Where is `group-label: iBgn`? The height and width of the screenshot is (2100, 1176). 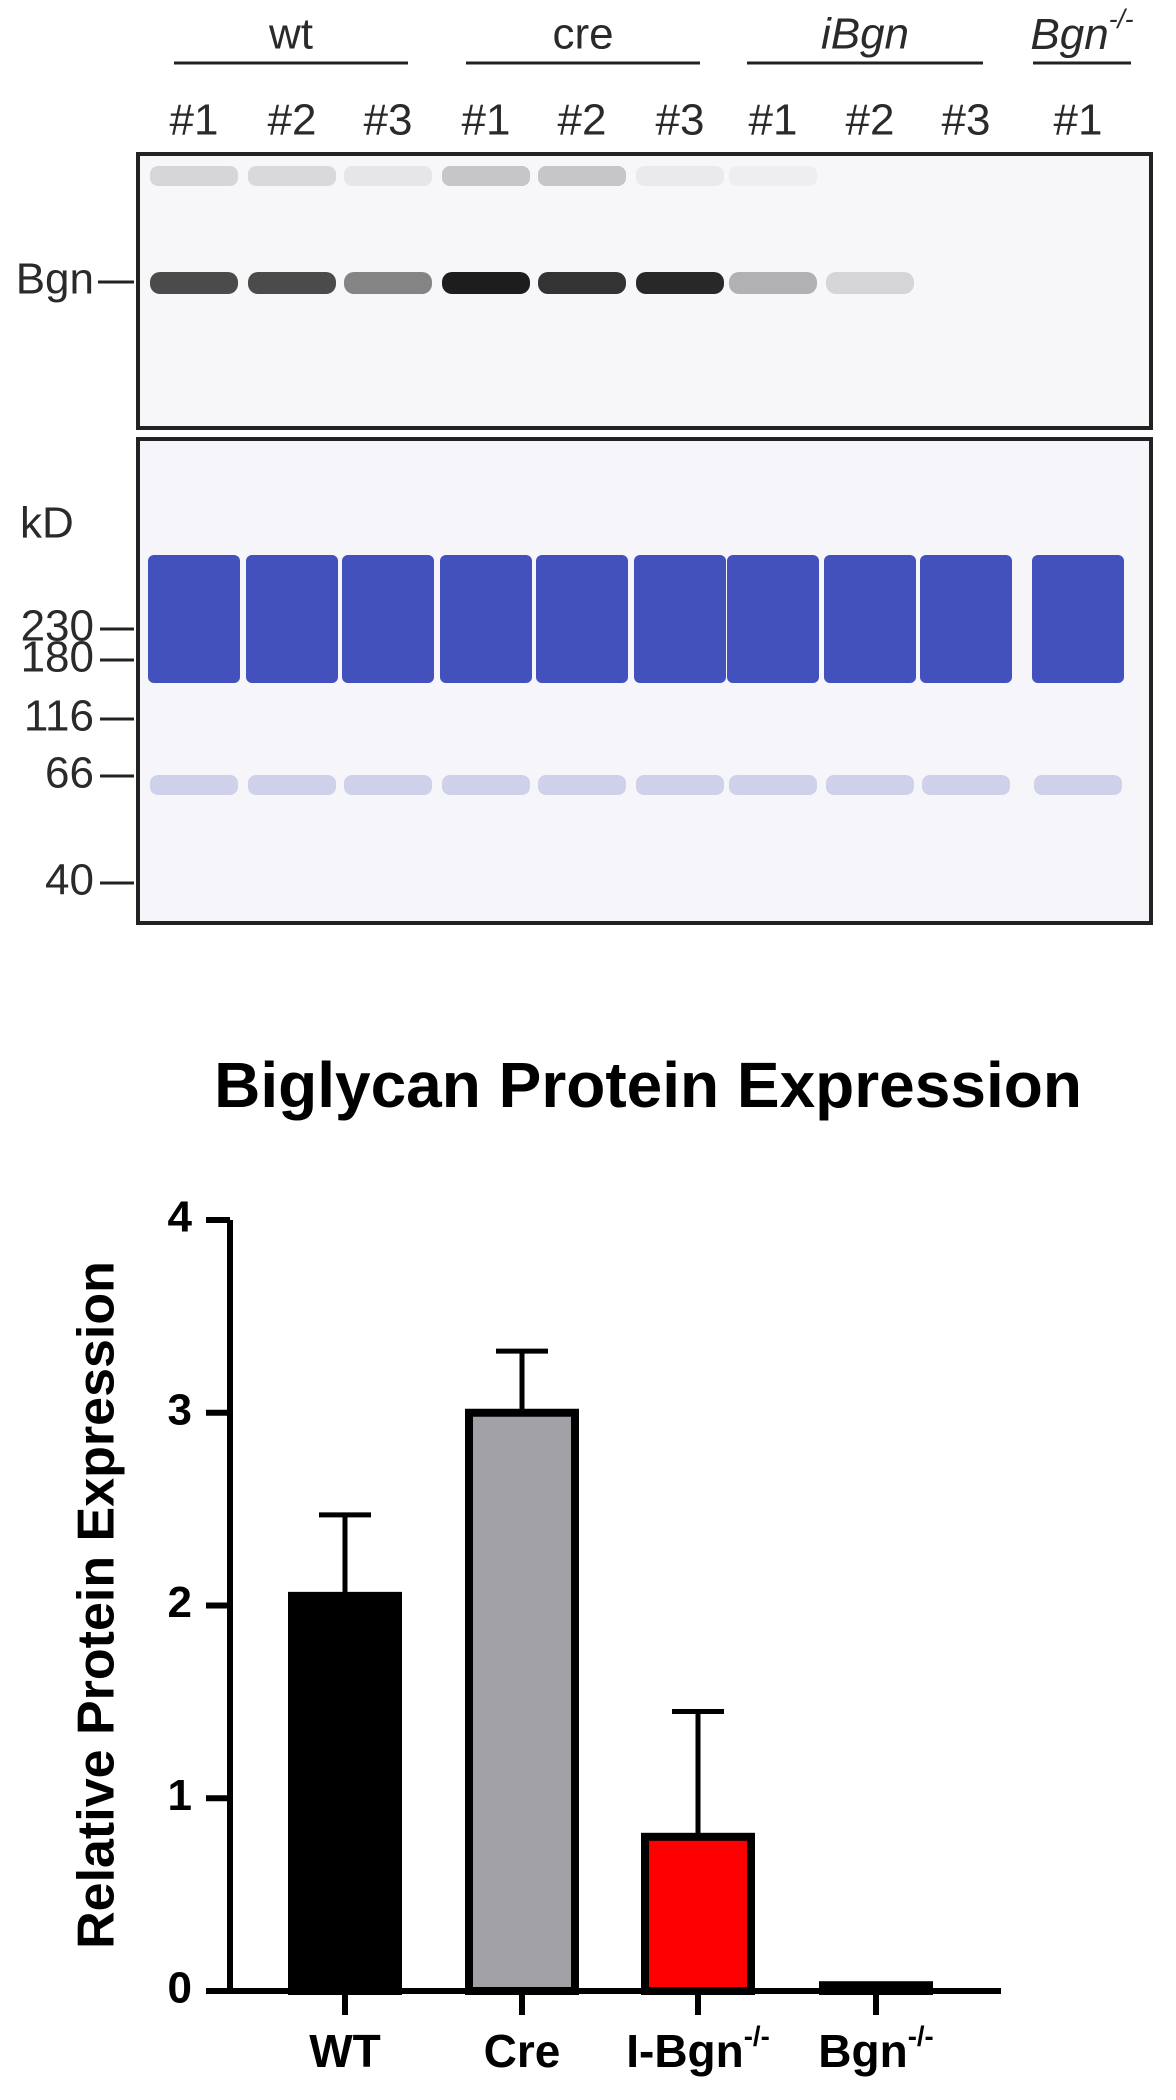
group-label: iBgn is located at coordinates (865, 34).